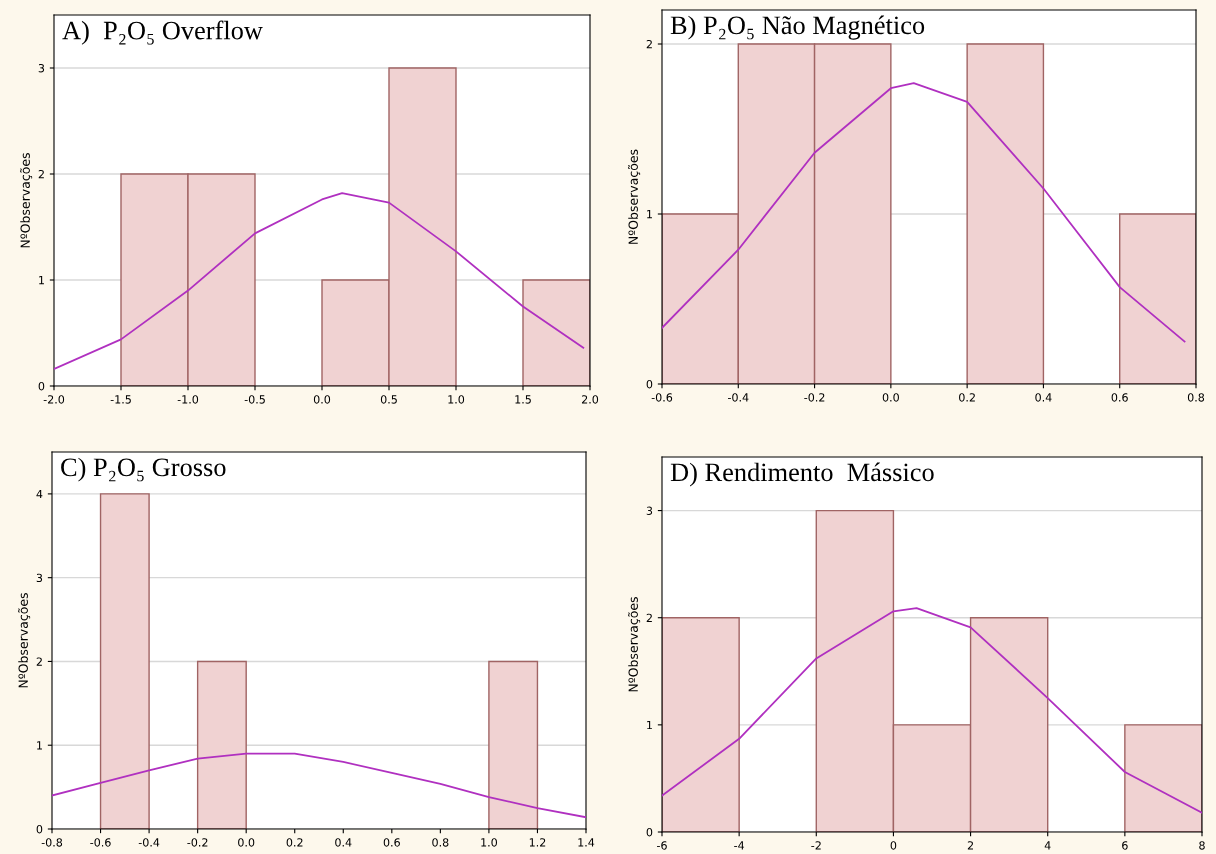  I want to click on chart-title: B) P₂O₅ Não Magnético, so click(797, 27).